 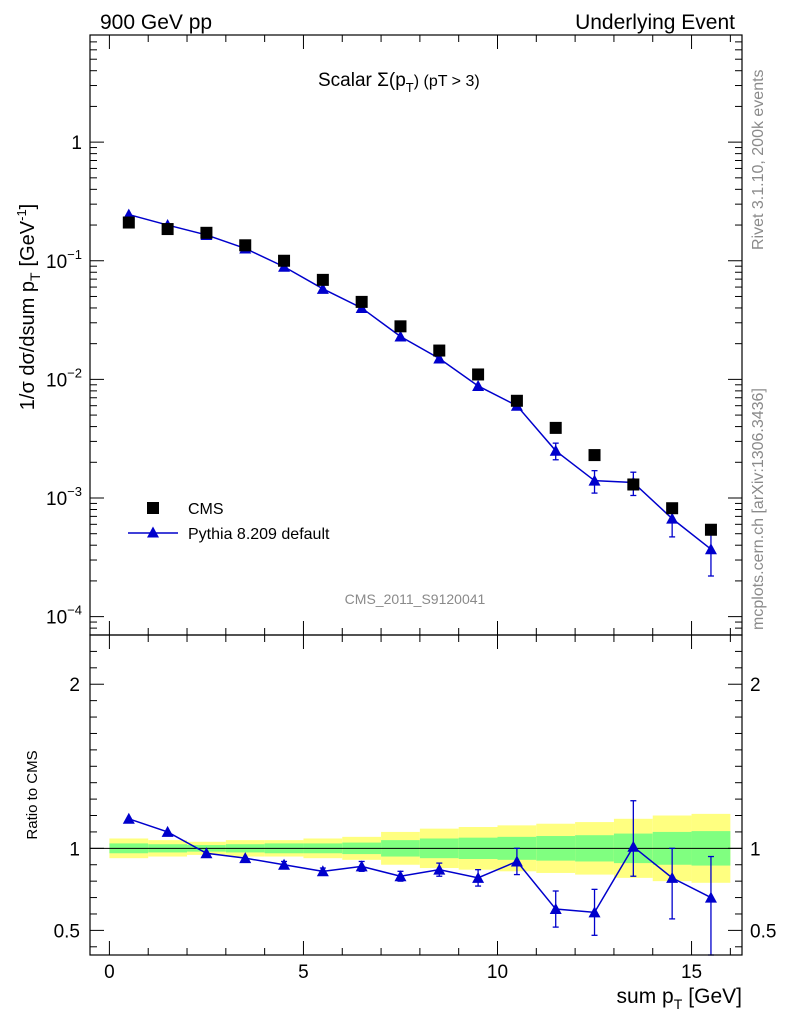 I want to click on header-left: 900 GeV pp, so click(x=156, y=22).